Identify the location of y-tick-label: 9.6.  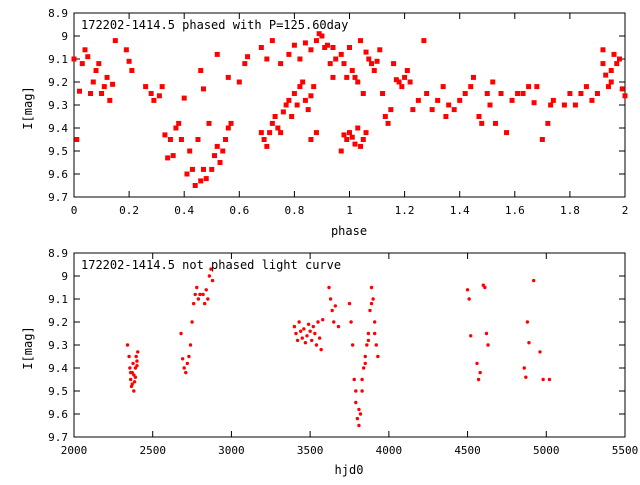
(58, 174).